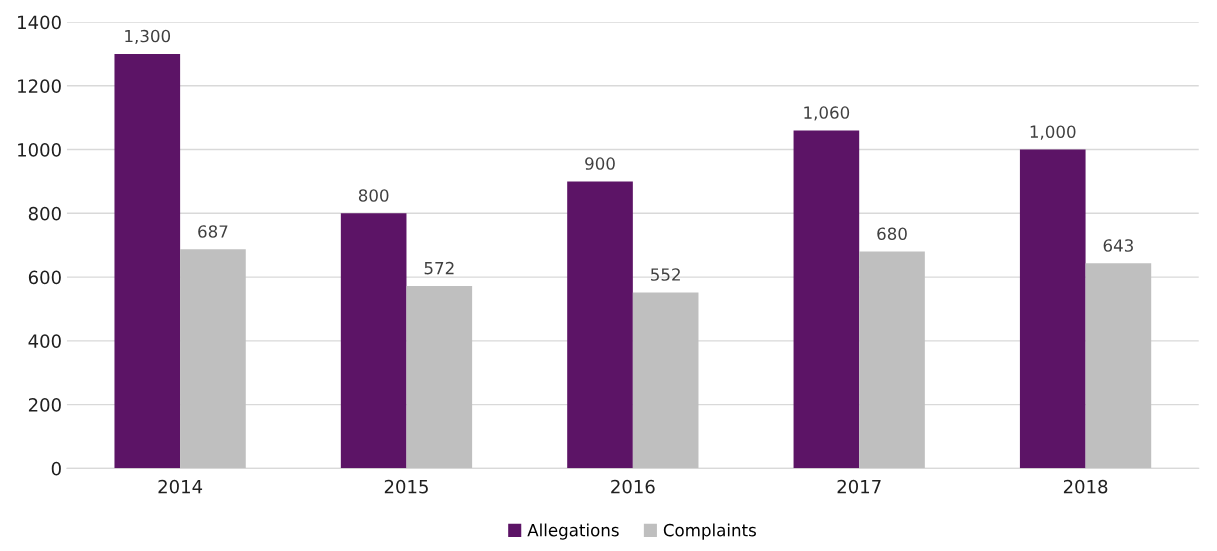  I want to click on y-tick-label: 1400, so click(39, 22).